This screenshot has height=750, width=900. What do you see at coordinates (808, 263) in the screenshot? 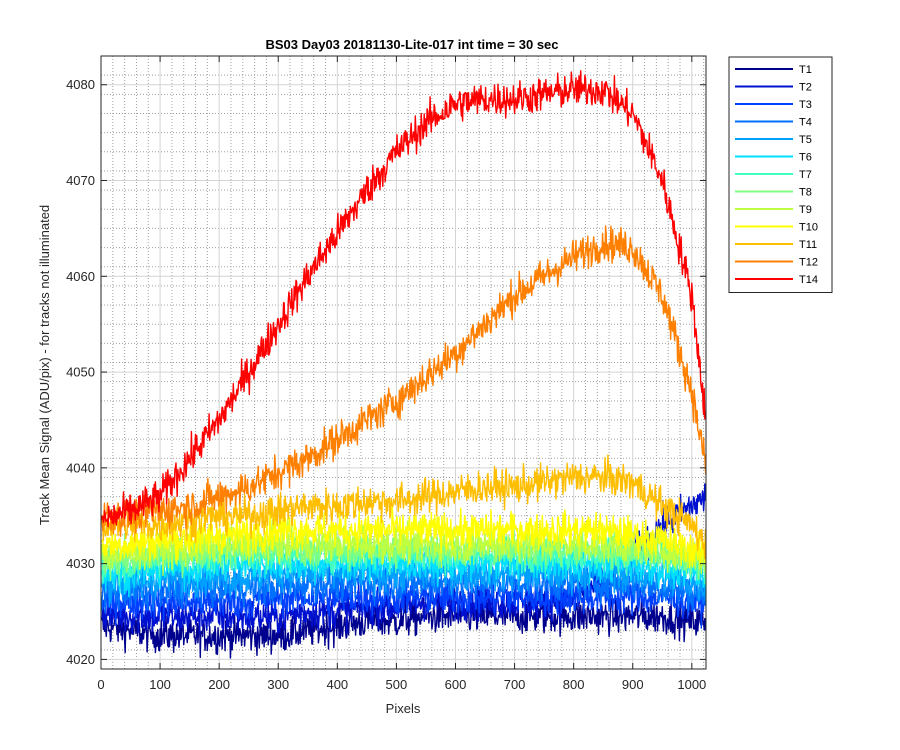
I see `legend-label: T12` at bounding box center [808, 263].